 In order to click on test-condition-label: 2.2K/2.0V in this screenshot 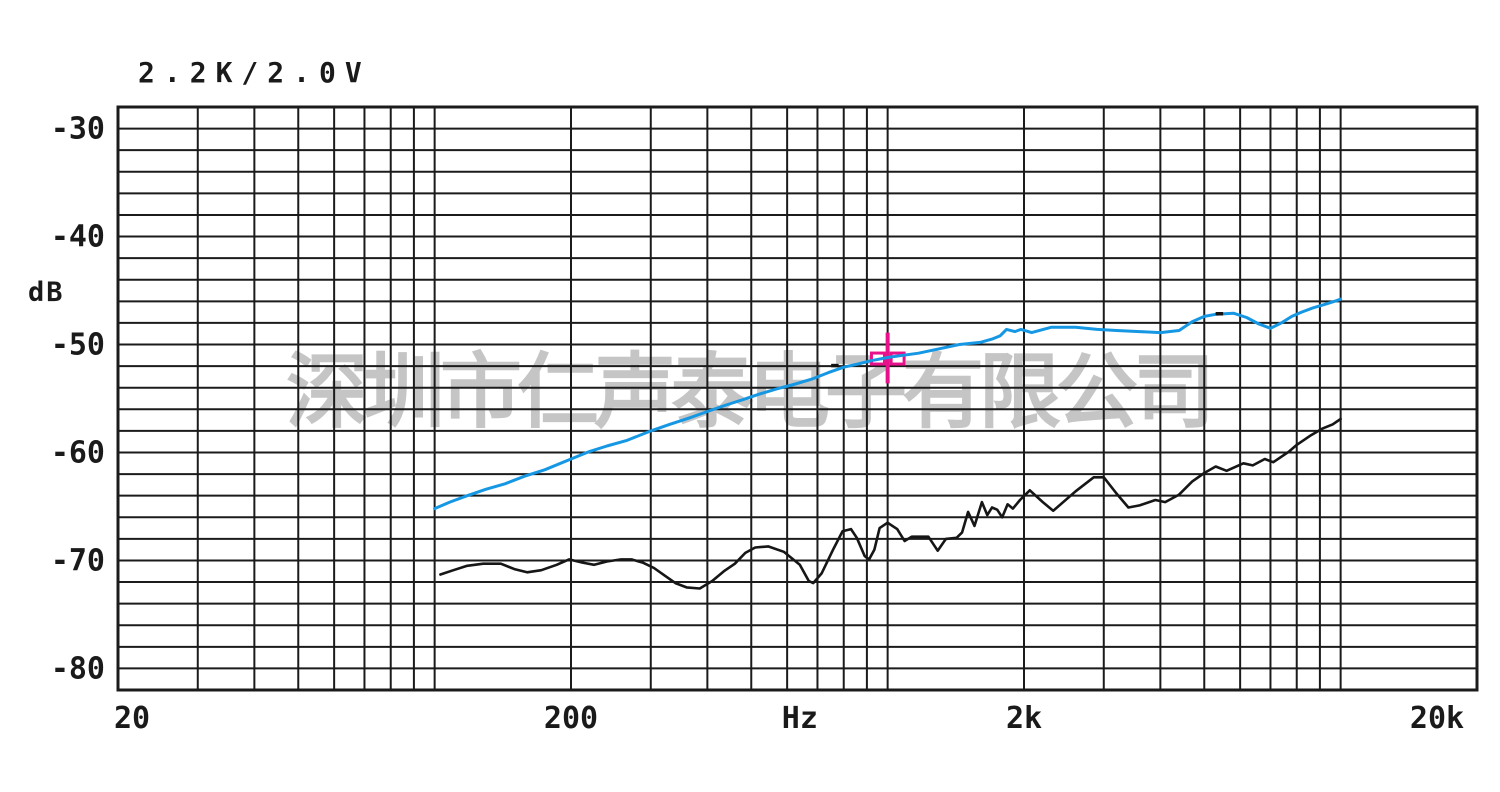, I will do `click(254, 72)`.